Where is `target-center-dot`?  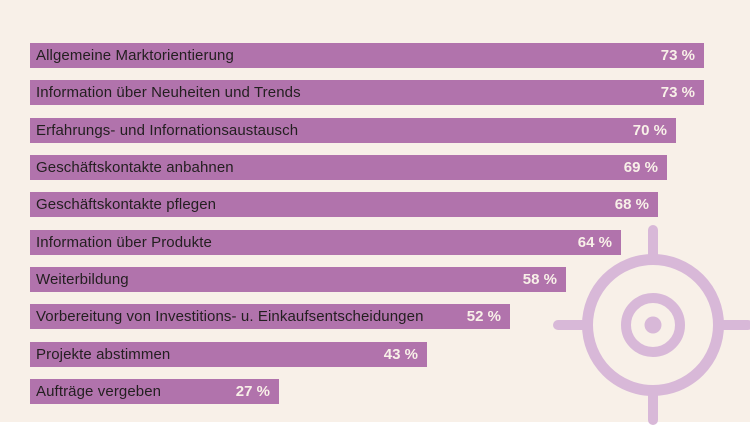
target-center-dot is located at coordinates (653, 325).